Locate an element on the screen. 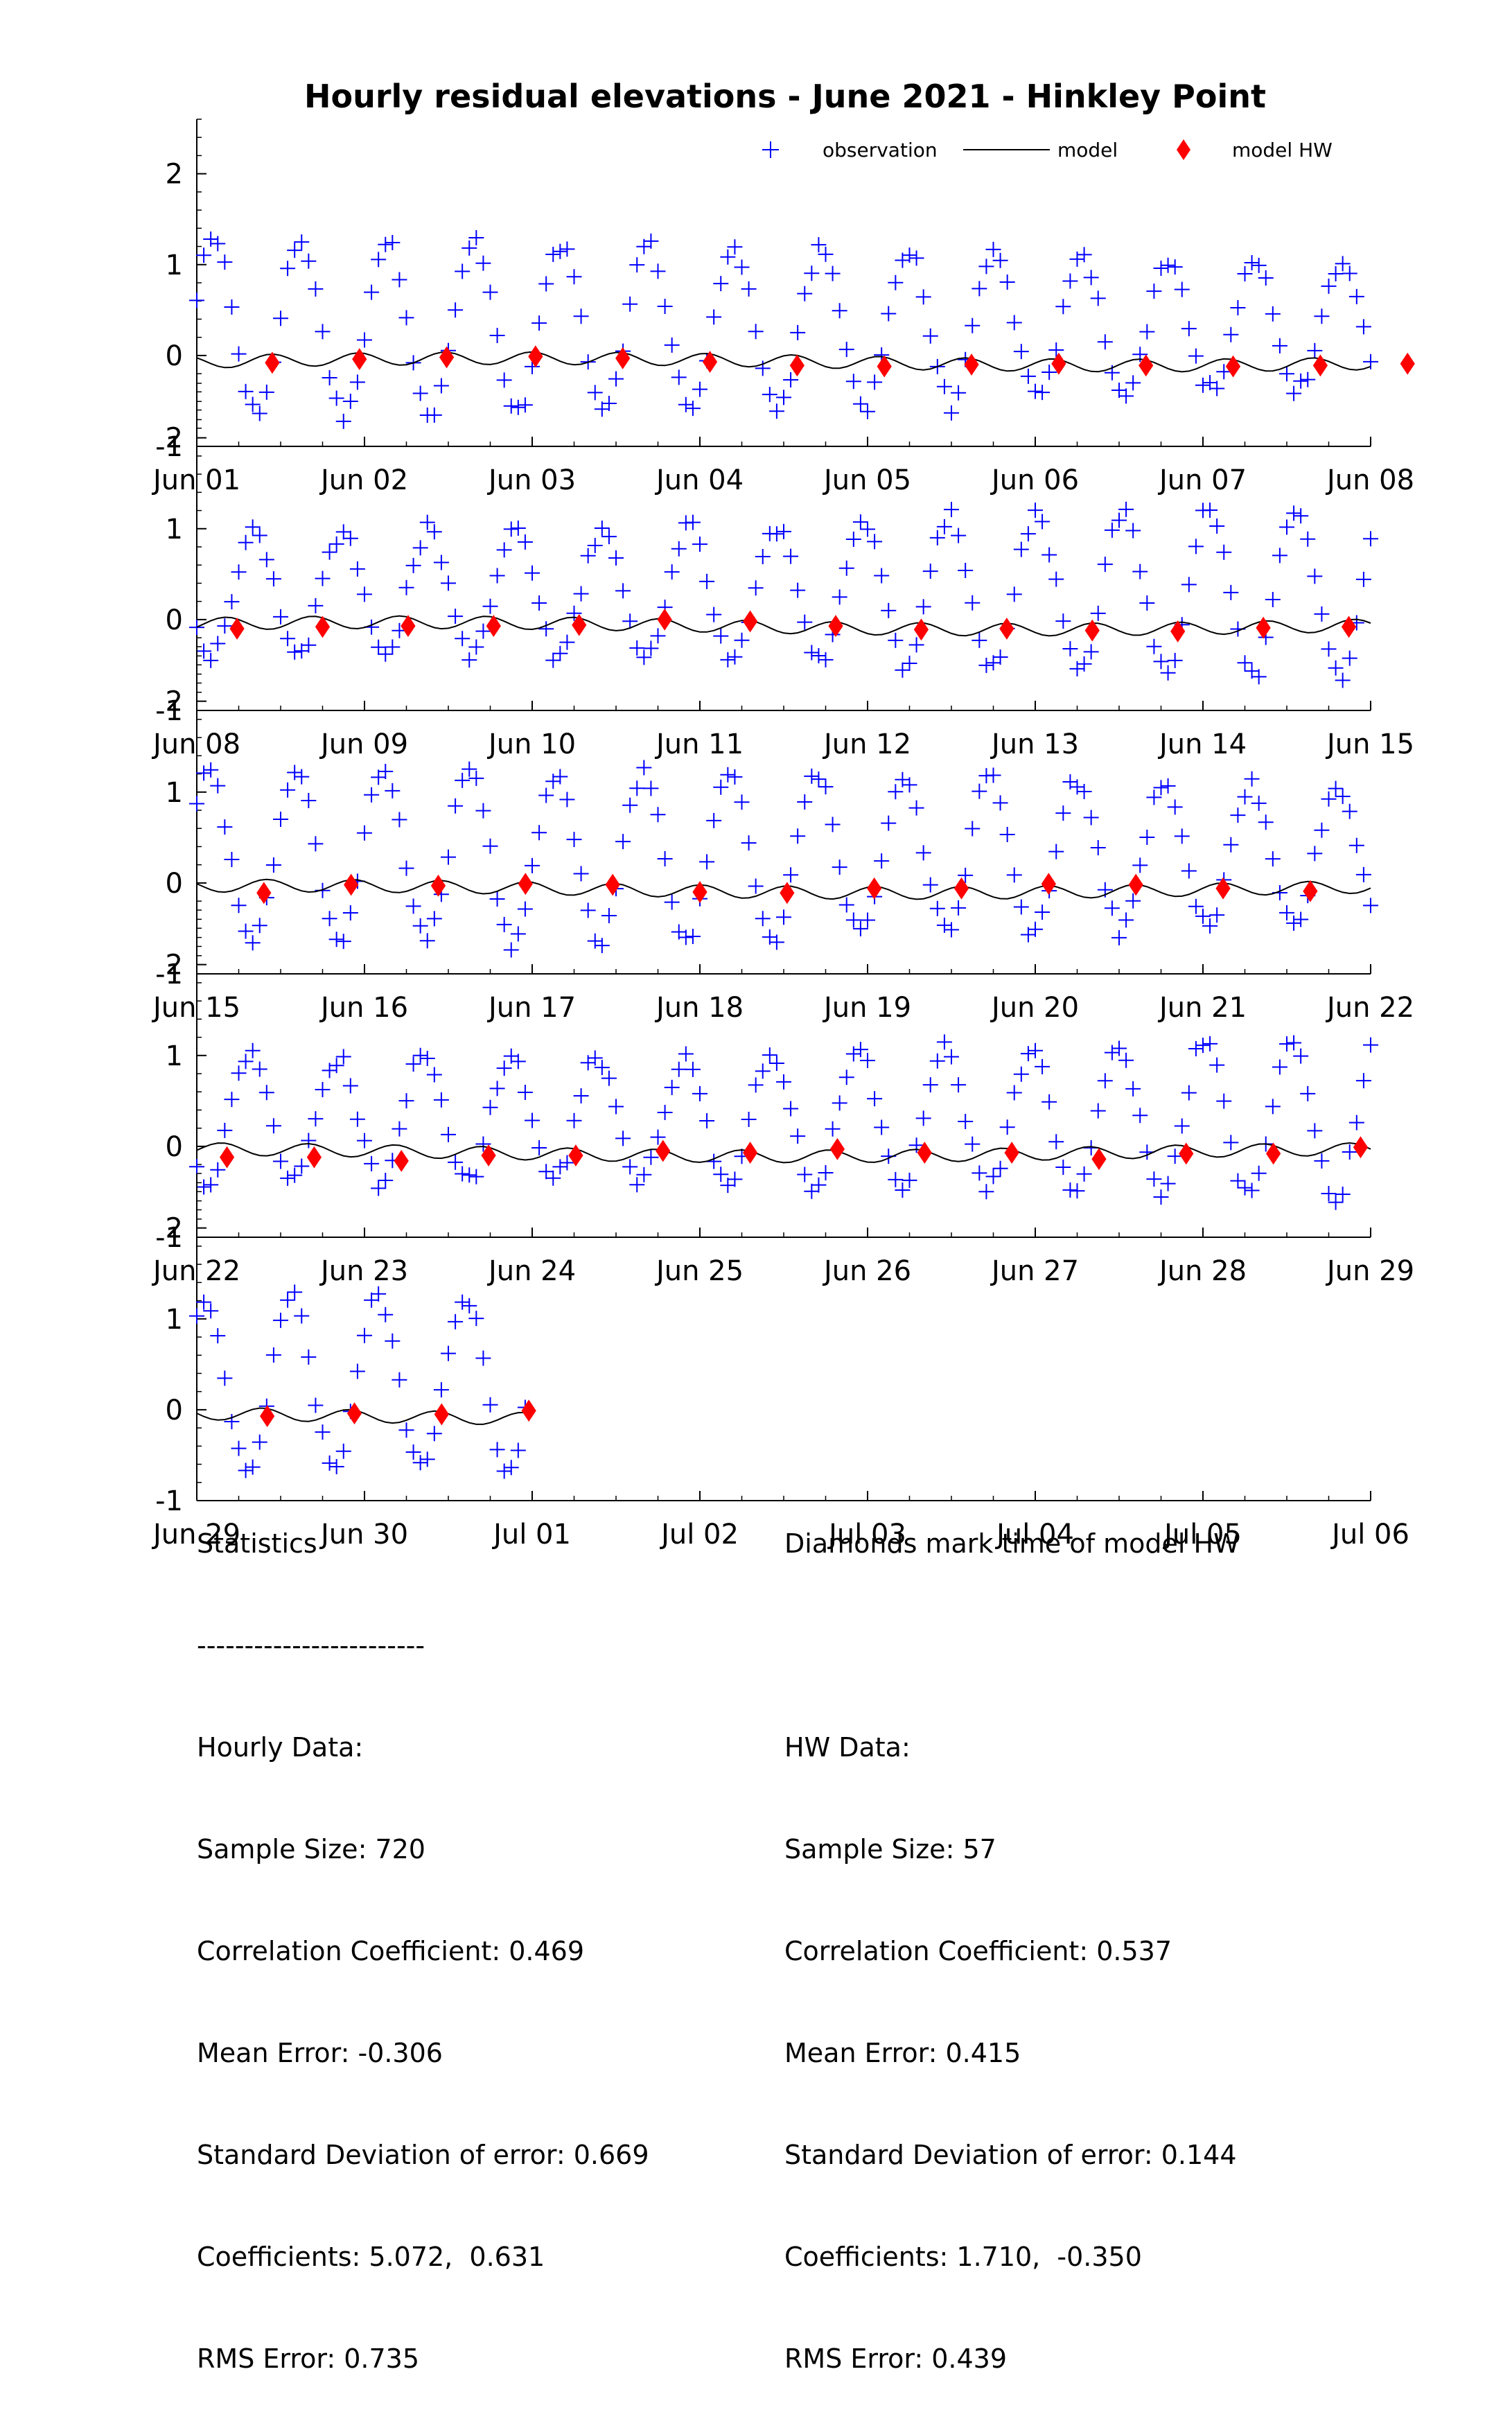  x-tick-label: Jun 22 is located at coordinates (1369, 1008).